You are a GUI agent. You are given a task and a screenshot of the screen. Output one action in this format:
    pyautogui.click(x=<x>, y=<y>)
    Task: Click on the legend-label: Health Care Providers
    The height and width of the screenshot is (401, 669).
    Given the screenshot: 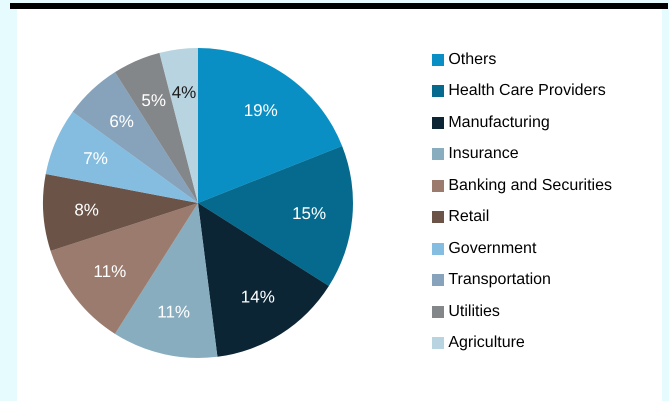 What is the action you would take?
    pyautogui.click(x=527, y=91)
    